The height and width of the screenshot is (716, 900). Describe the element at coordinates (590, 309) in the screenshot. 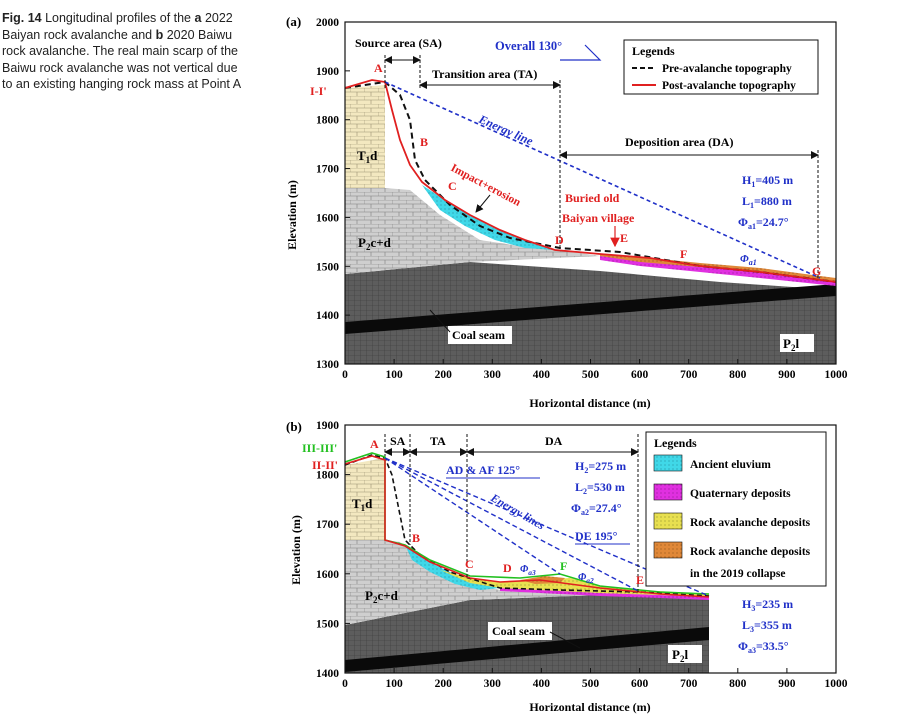

I see `coal-seam-band` at that location.